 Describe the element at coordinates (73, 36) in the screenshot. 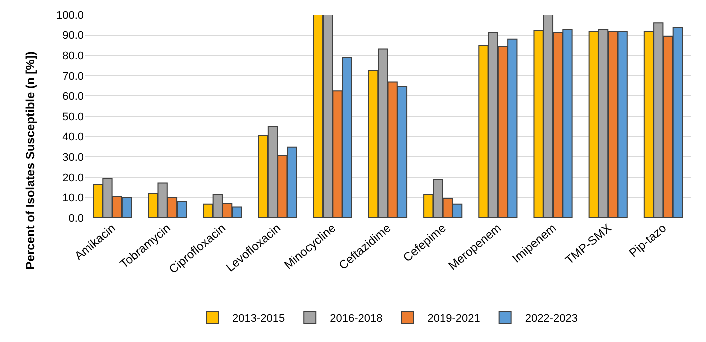

I see `y-tick-label: 90.0` at that location.